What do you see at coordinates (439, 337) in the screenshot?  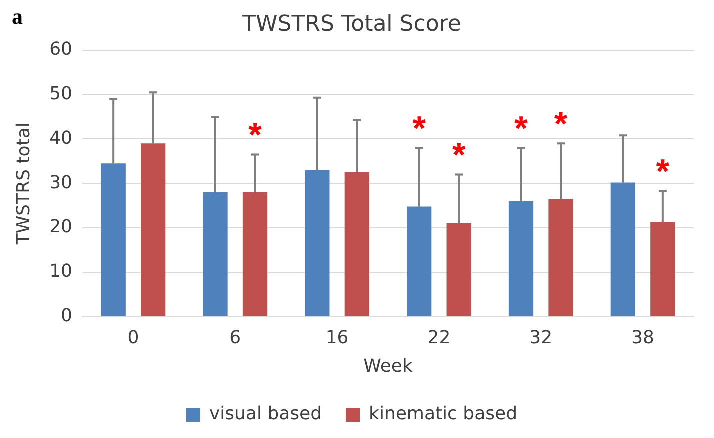 I see `x-tick-label: 22` at bounding box center [439, 337].